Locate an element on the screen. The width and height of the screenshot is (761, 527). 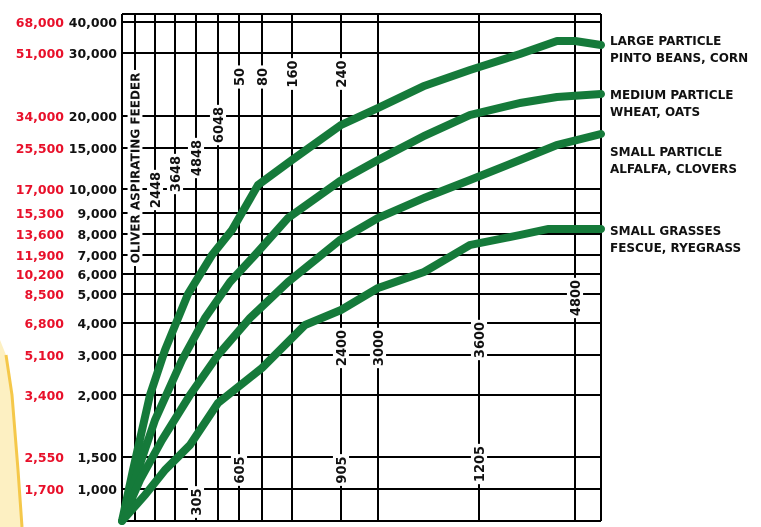
left-tick-label: 8,500 is located at coordinates (44, 294).